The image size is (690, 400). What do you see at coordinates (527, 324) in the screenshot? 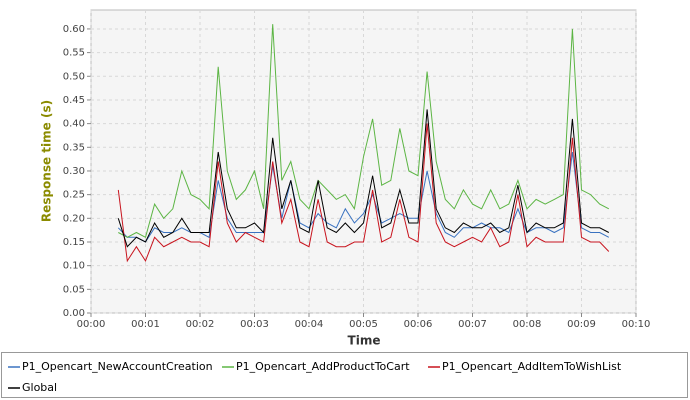
I see `x-tick-label: 00:08` at bounding box center [527, 324].